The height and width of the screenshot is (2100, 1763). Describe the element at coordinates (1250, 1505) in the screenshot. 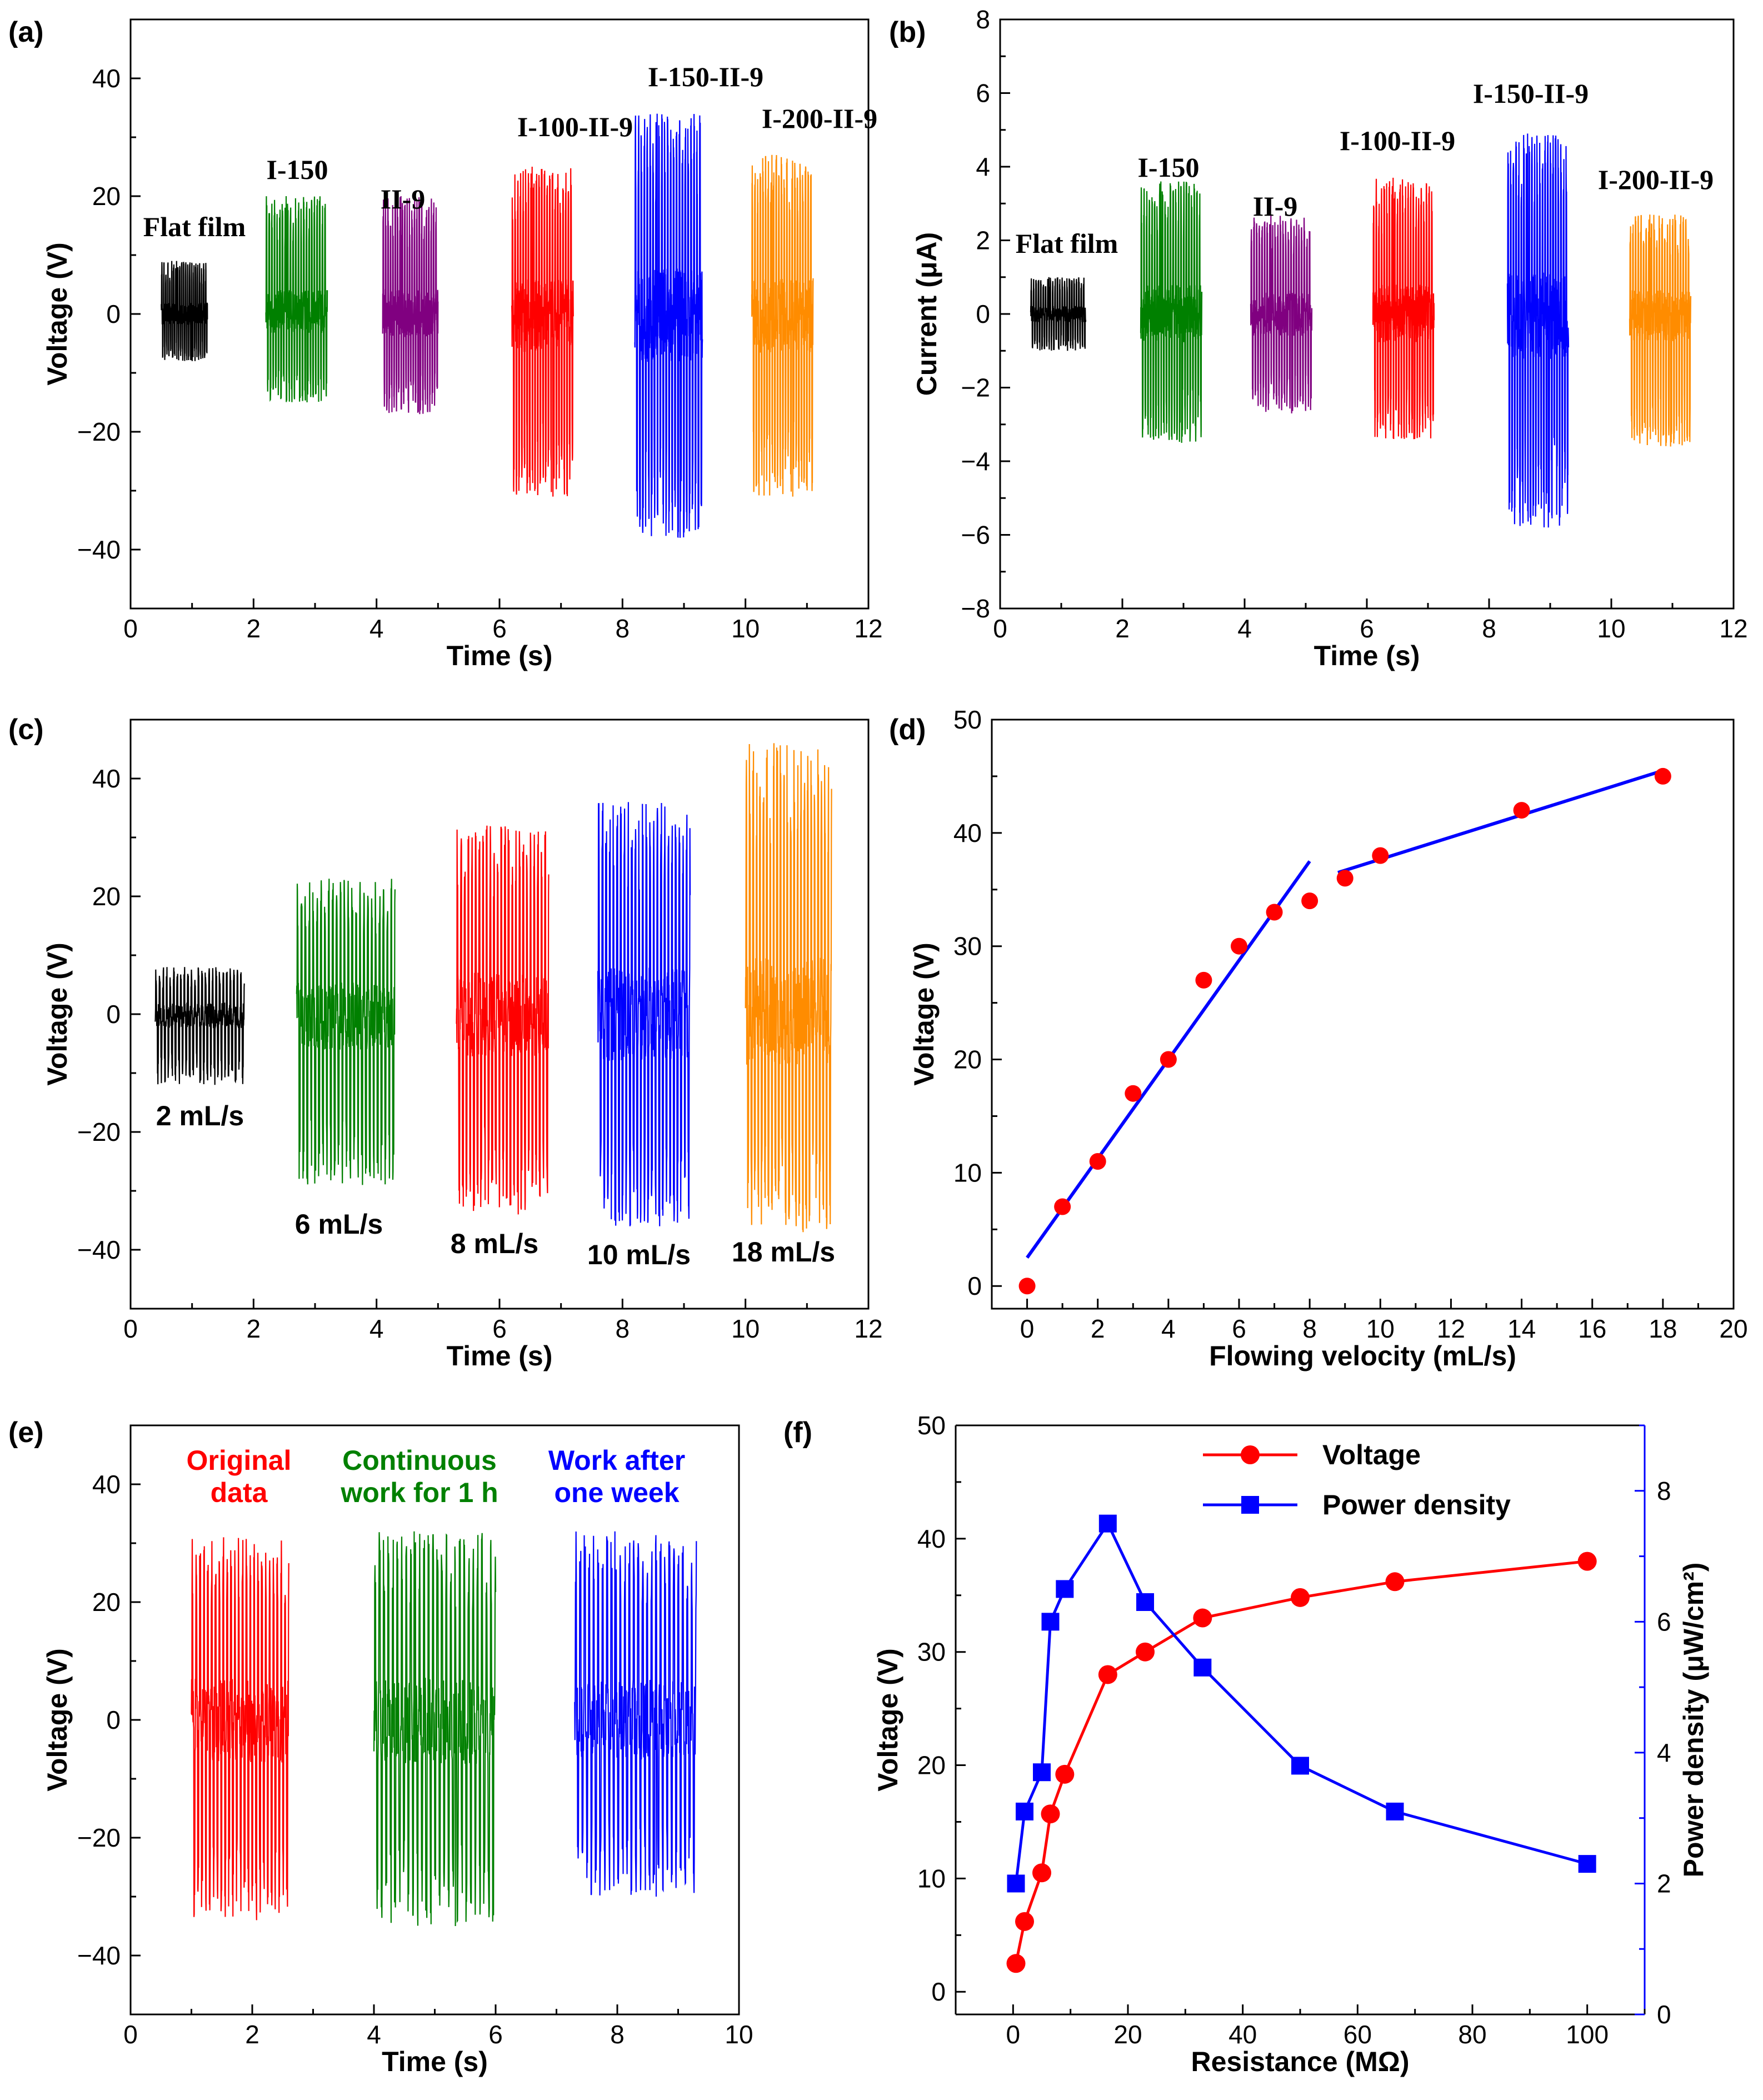

I see `legend-marker` at that location.